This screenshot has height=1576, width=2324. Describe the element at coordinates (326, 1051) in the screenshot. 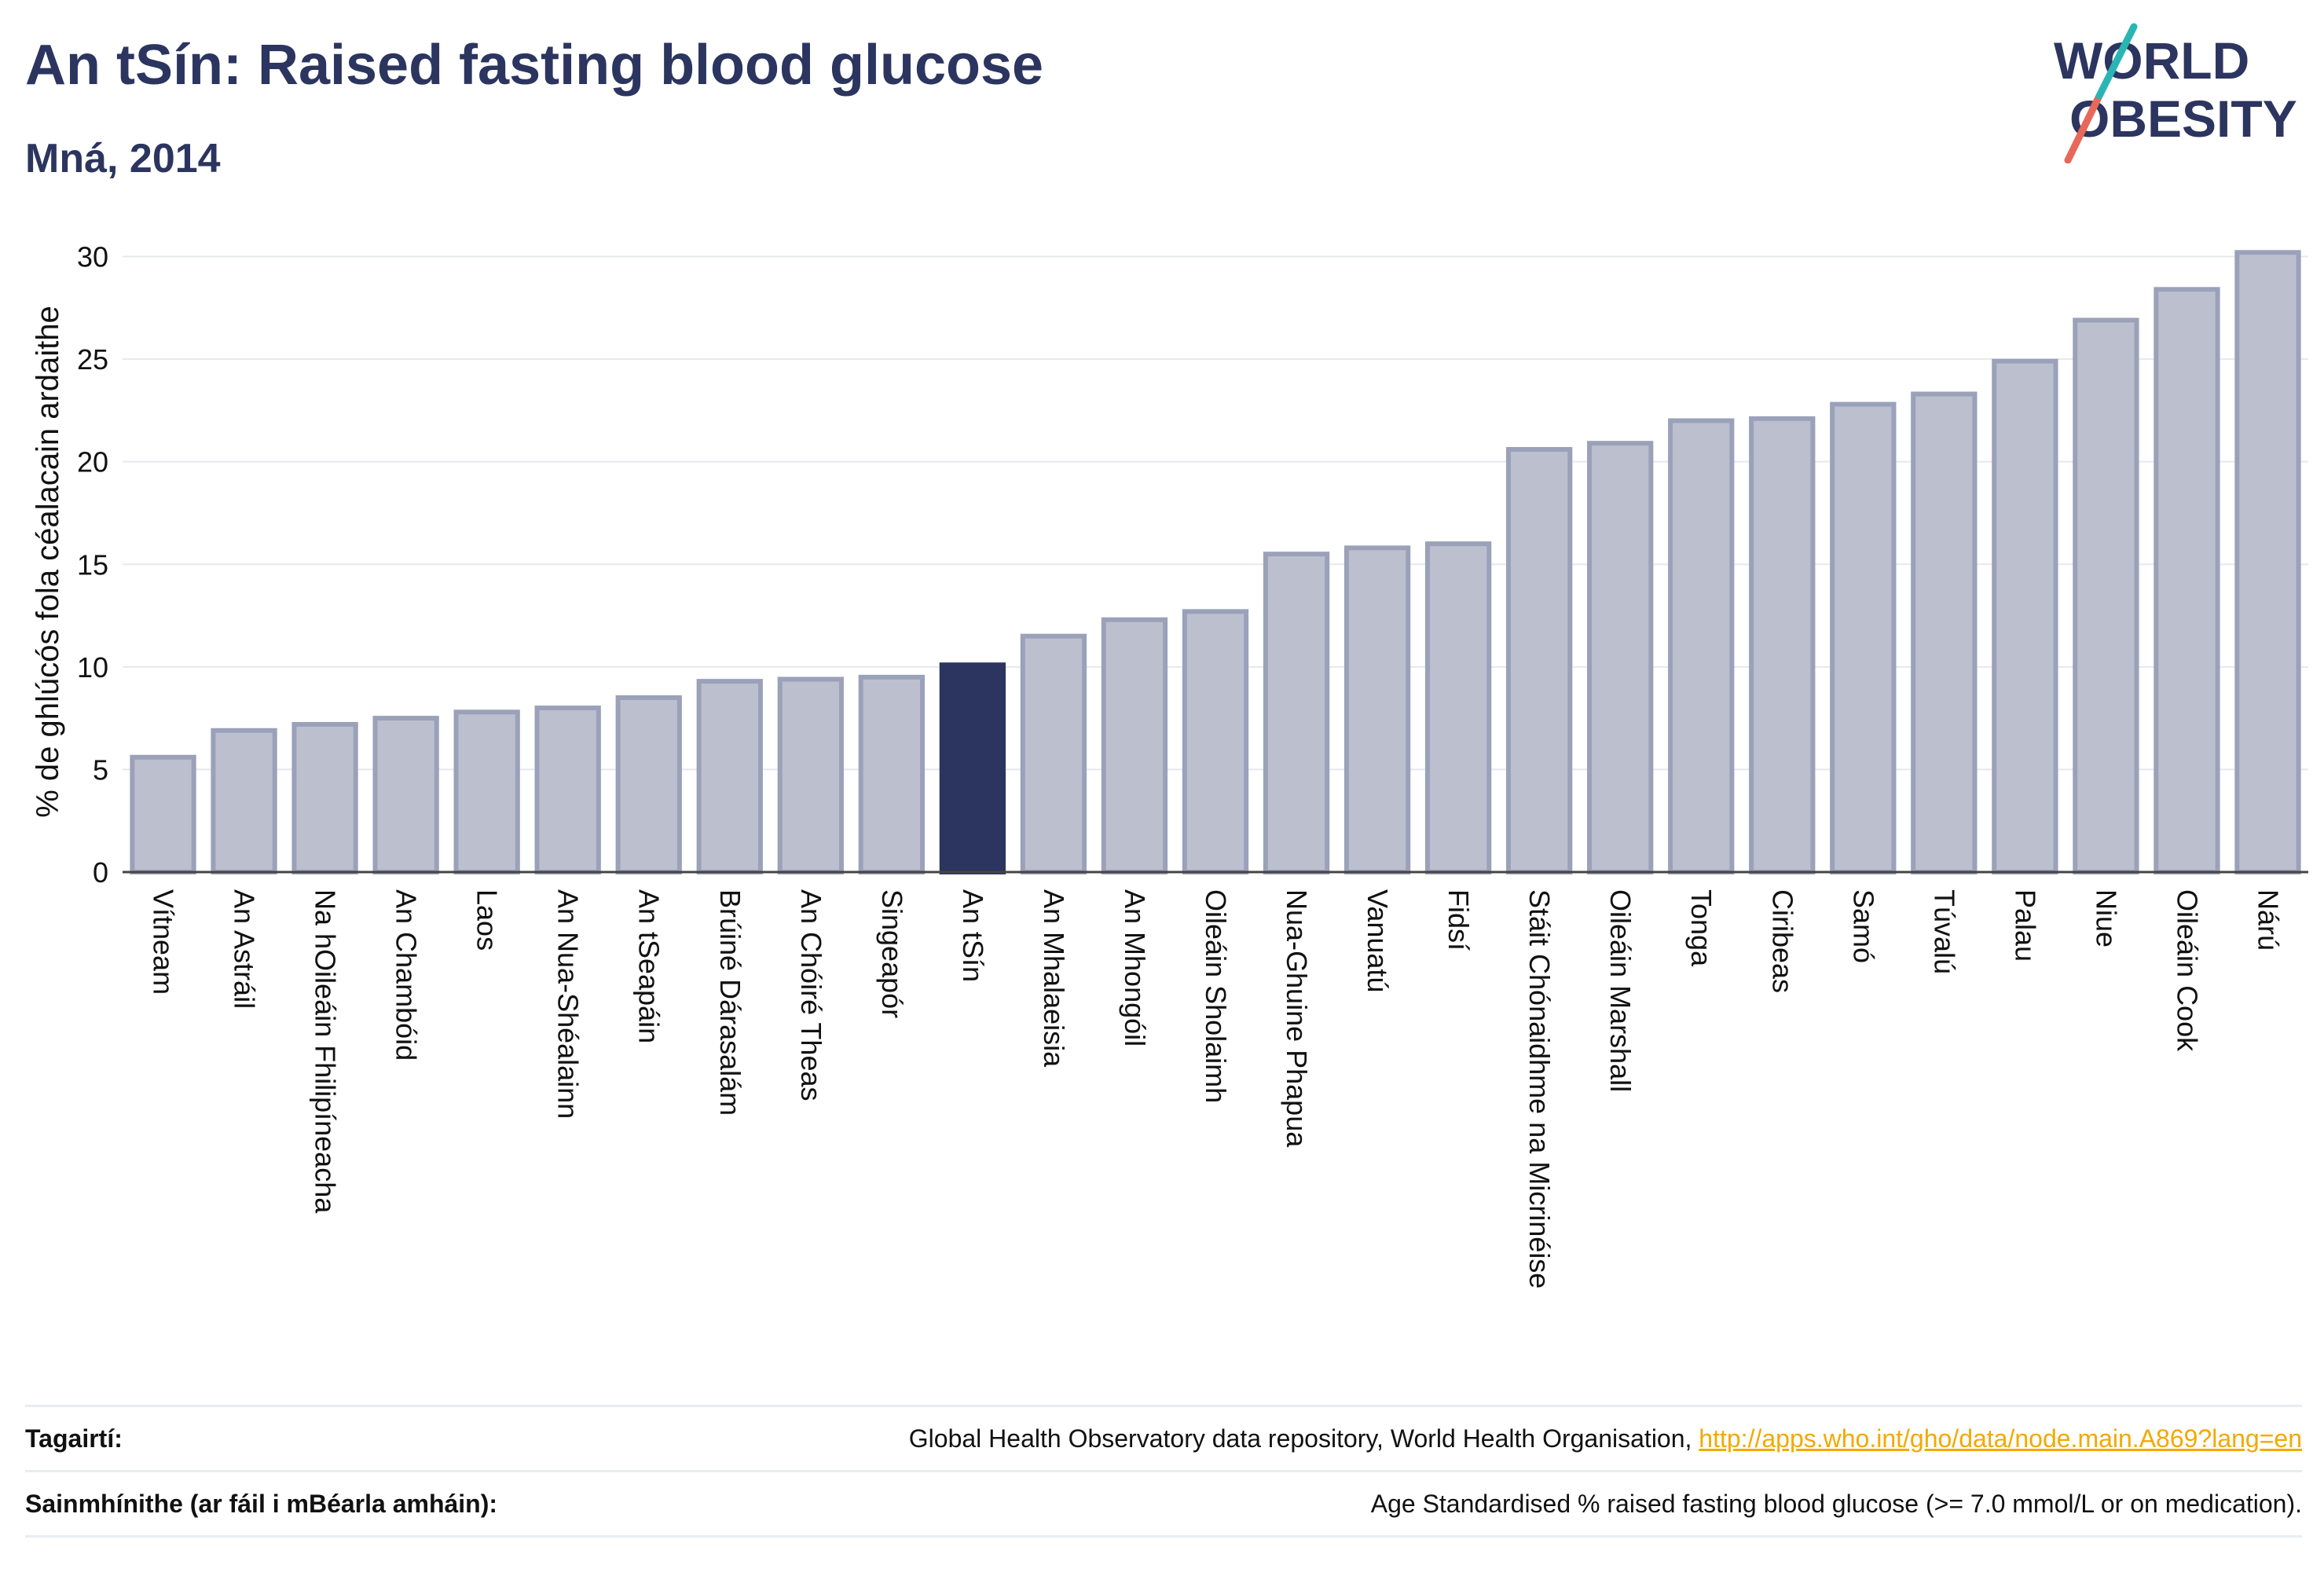

I see `x-tick-label: Na hOileáin Fhilipíneacha` at that location.